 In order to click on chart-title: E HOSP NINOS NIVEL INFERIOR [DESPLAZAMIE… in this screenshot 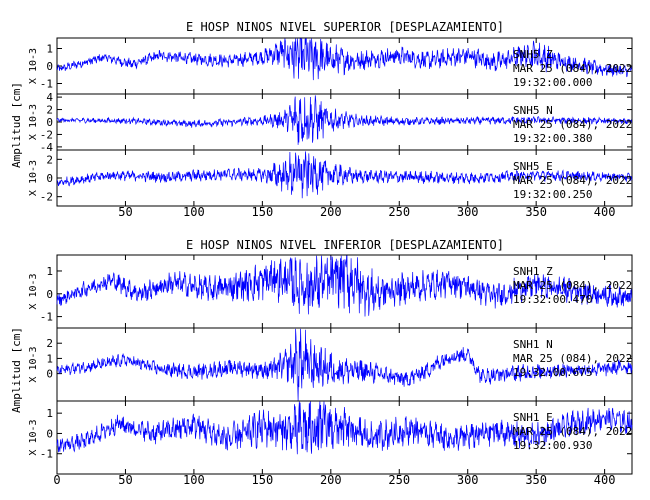, I will do `click(345, 245)`.